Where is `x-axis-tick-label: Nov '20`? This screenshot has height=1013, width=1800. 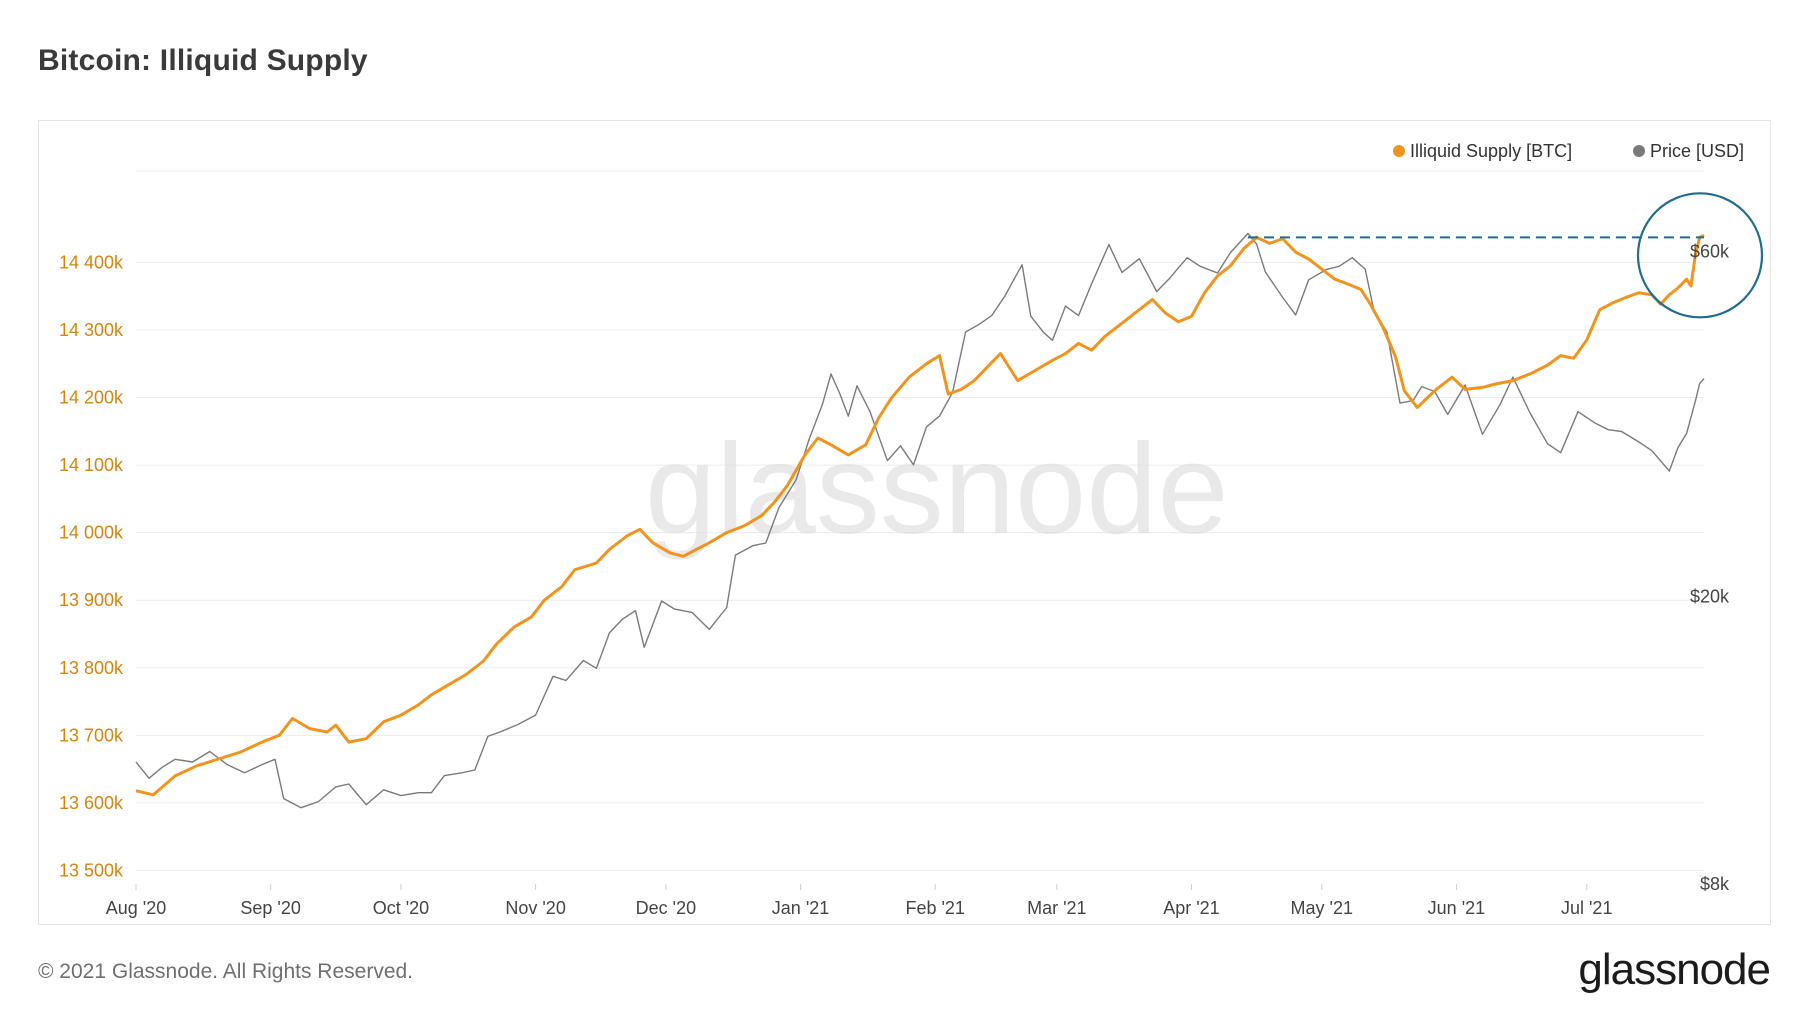
x-axis-tick-label: Nov '20 is located at coordinates (535, 908).